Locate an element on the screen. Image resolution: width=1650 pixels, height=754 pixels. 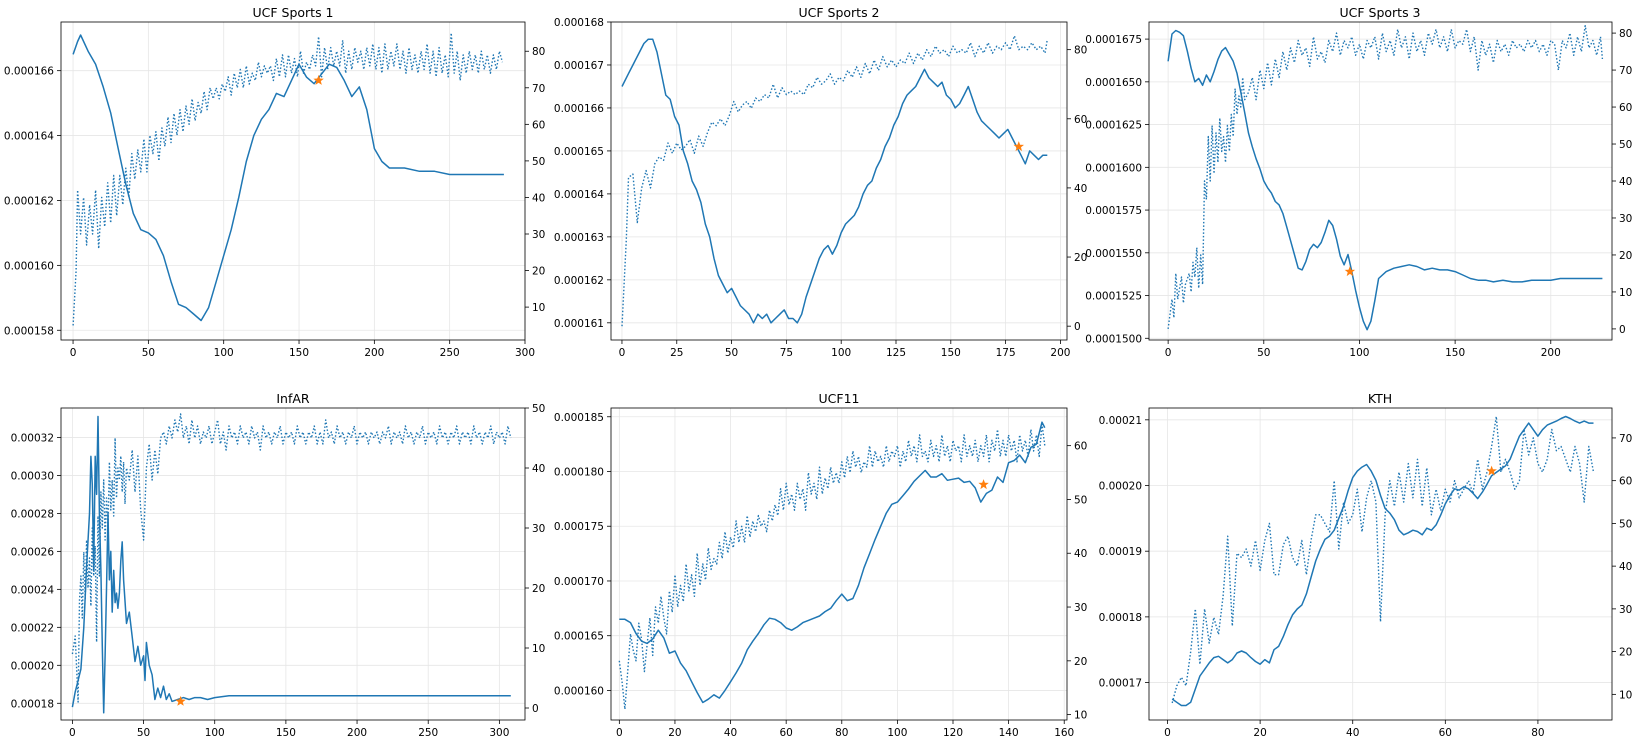
y-tick-label: 0.000167 is located at coordinates (579, 66).